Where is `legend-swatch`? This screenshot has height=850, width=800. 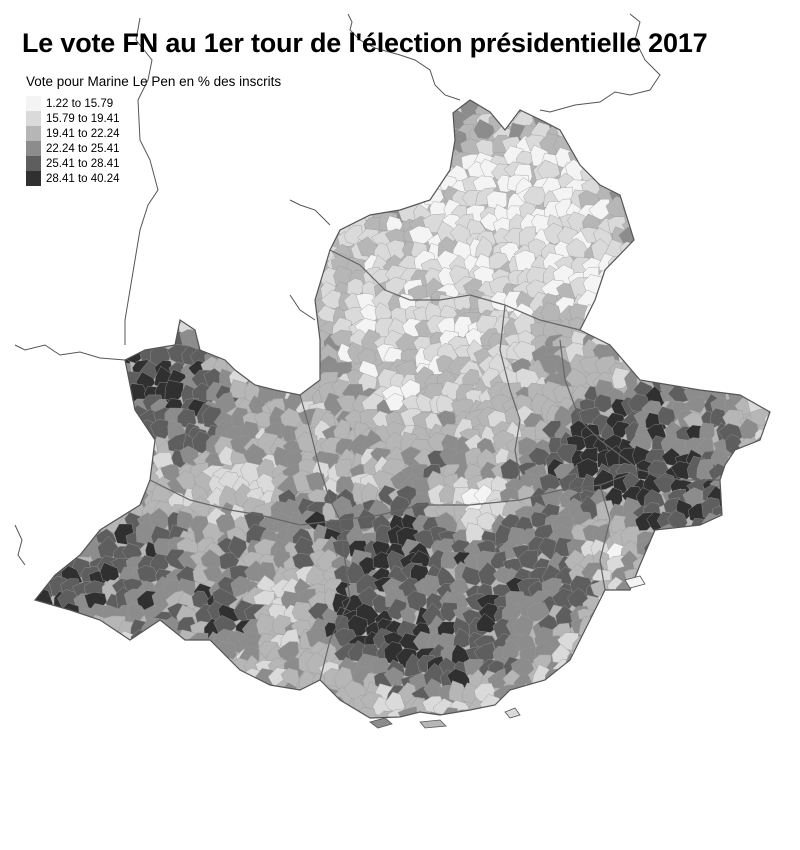 legend-swatch is located at coordinates (33, 148).